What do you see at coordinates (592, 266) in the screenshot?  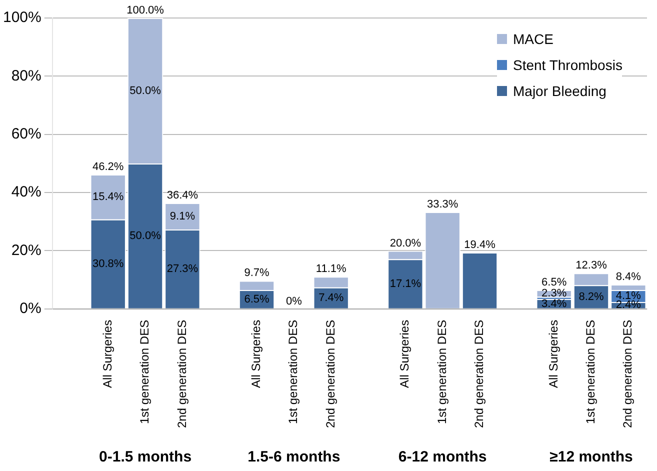 I see `total-label: 12.3%` at bounding box center [592, 266].